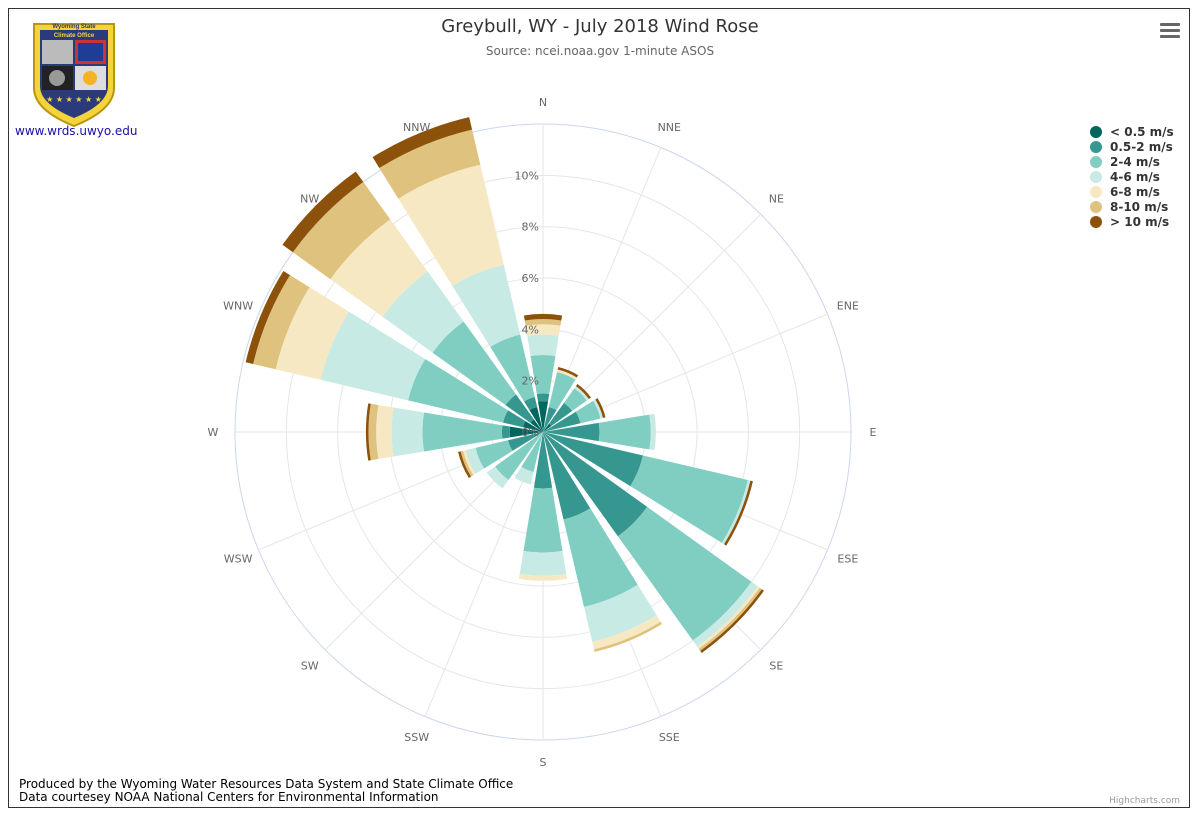 The width and height of the screenshot is (1200, 818). I want to click on bar-ssw-2-4-m-s, so click(532, 452).